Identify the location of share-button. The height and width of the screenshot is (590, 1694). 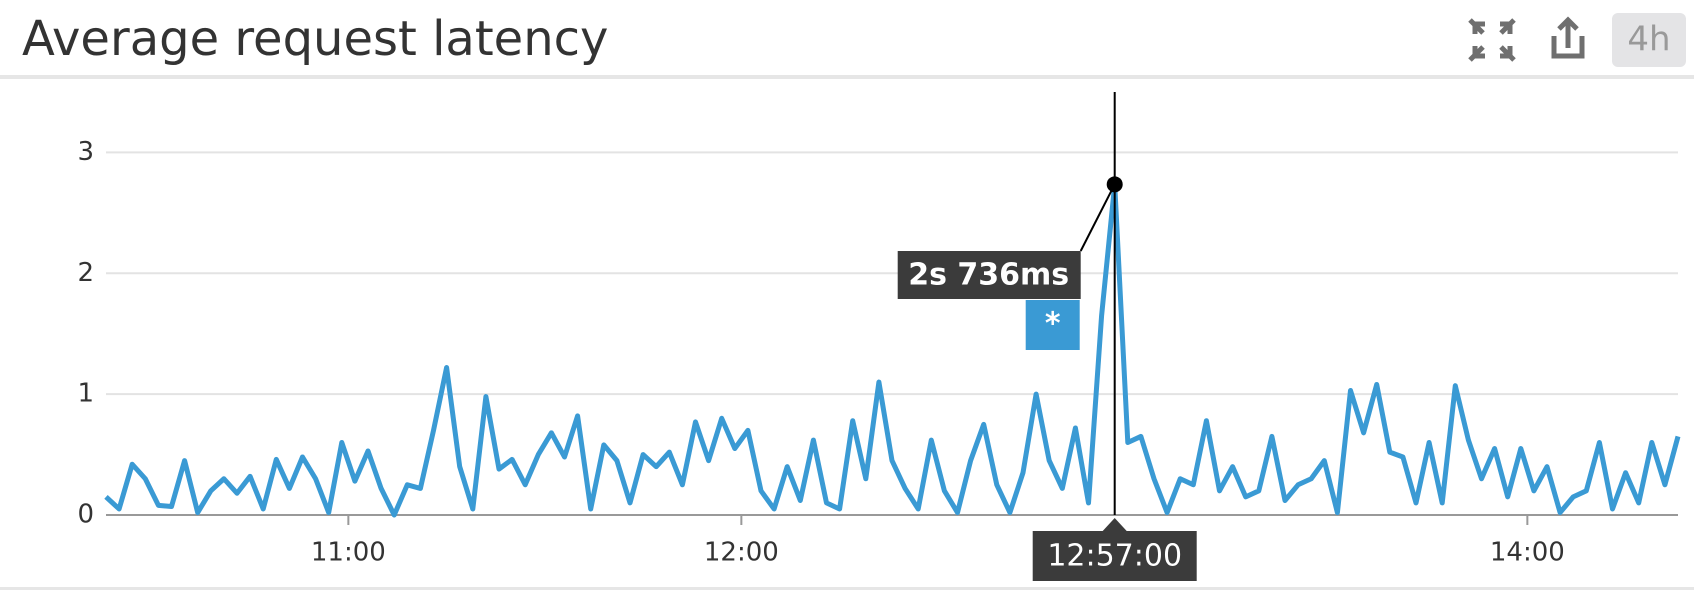
(1568, 37).